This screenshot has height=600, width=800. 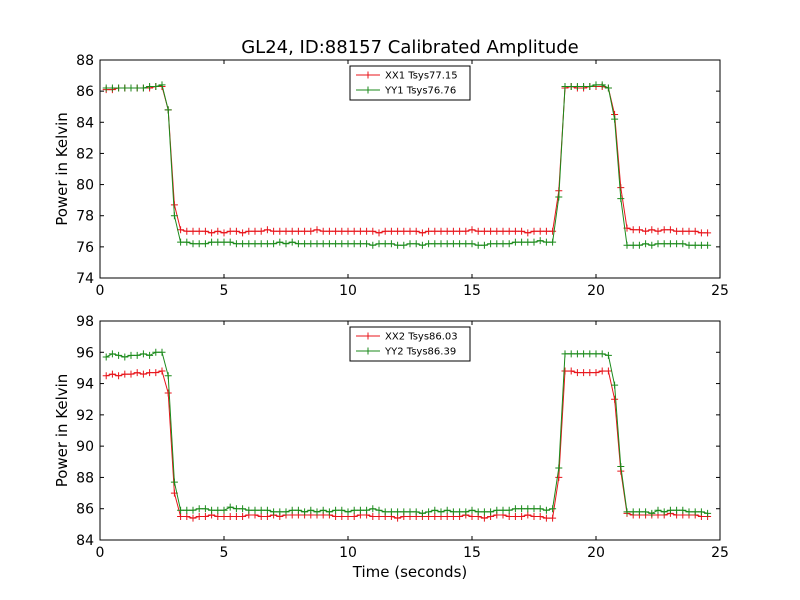 What do you see at coordinates (348, 291) in the screenshot?
I see `x-tick-label: 10` at bounding box center [348, 291].